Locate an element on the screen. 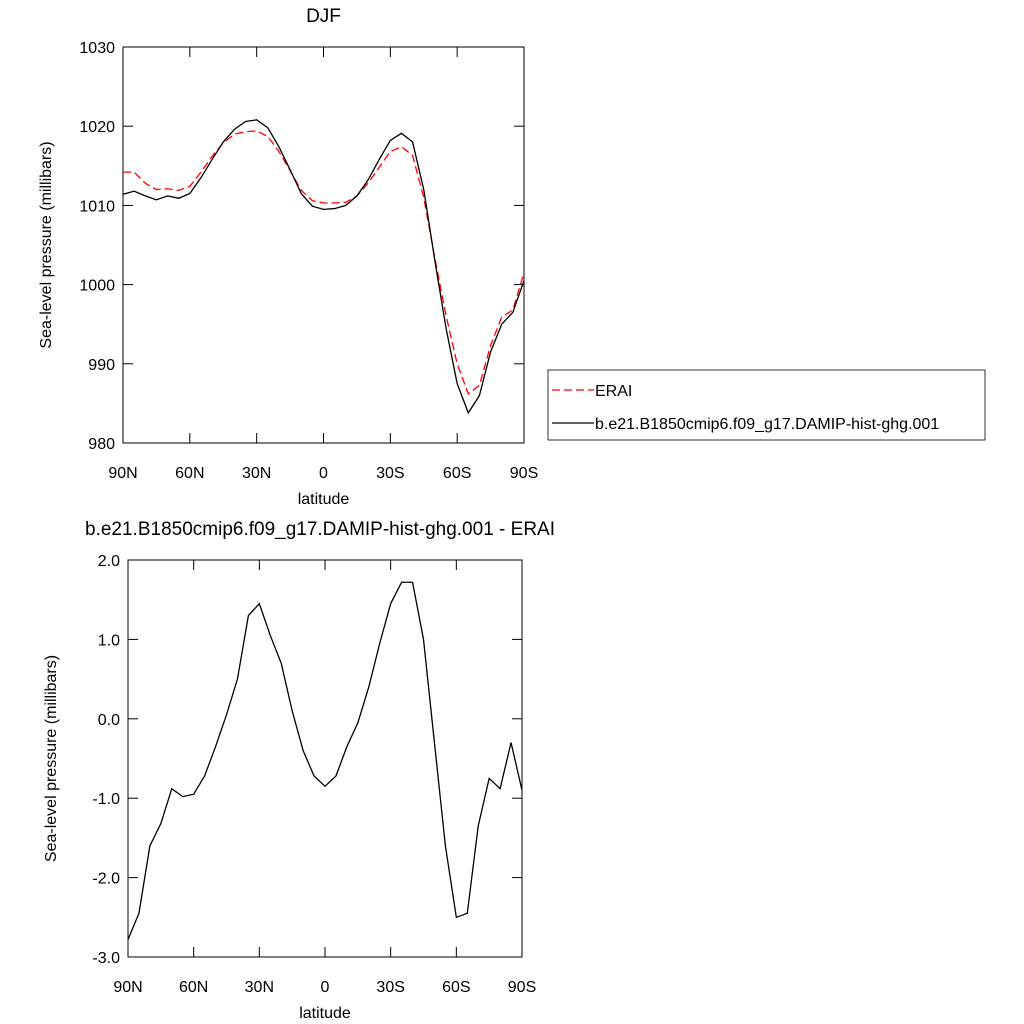  y-tick-label: 1000 is located at coordinates (97, 286).